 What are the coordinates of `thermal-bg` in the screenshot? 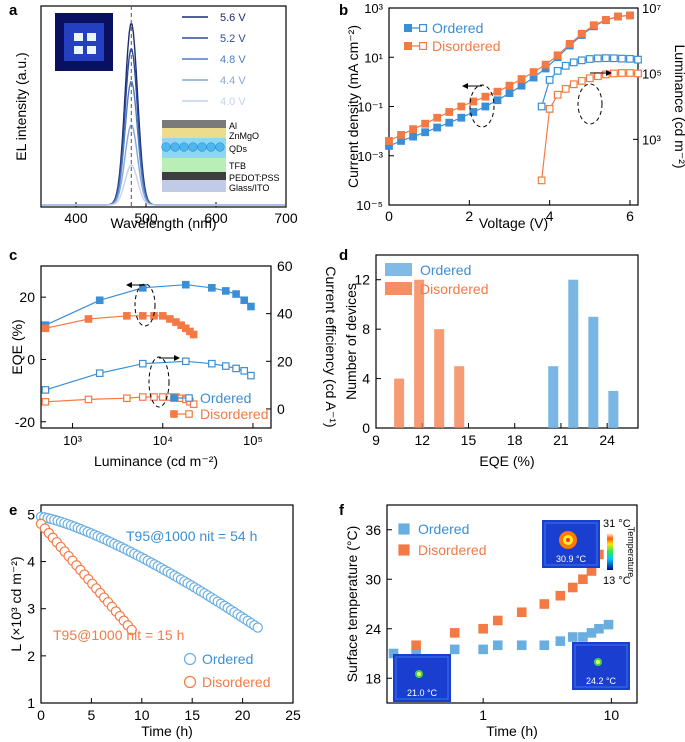 It's located at (601, 666).